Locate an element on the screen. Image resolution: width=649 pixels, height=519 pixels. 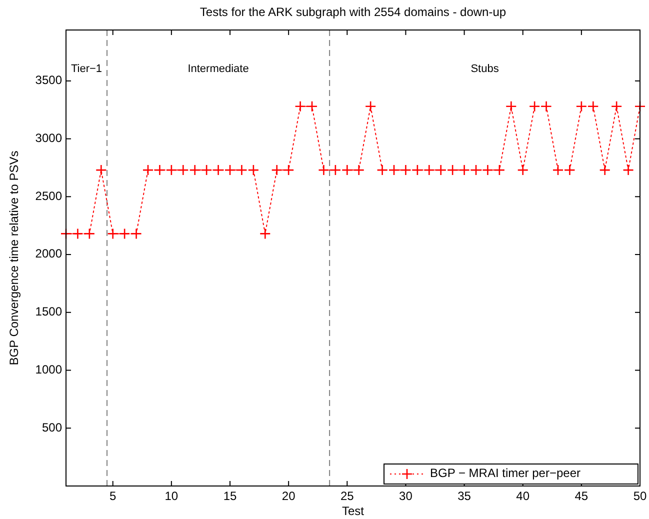
x-tick-label: 45 is located at coordinates (581, 496).